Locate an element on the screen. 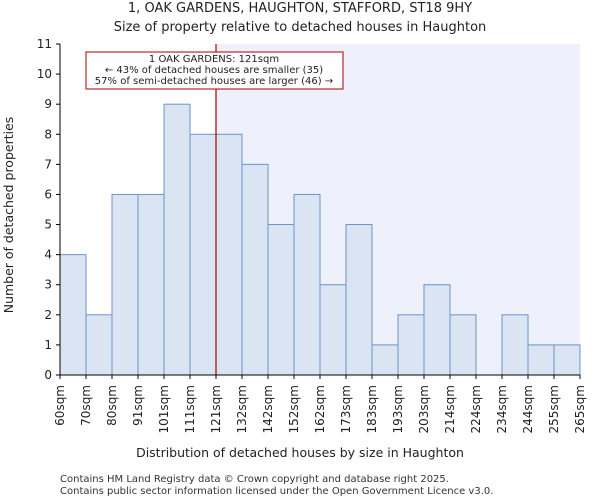 This screenshot has width=600, height=500. bar-101sqm is located at coordinates (177, 239).